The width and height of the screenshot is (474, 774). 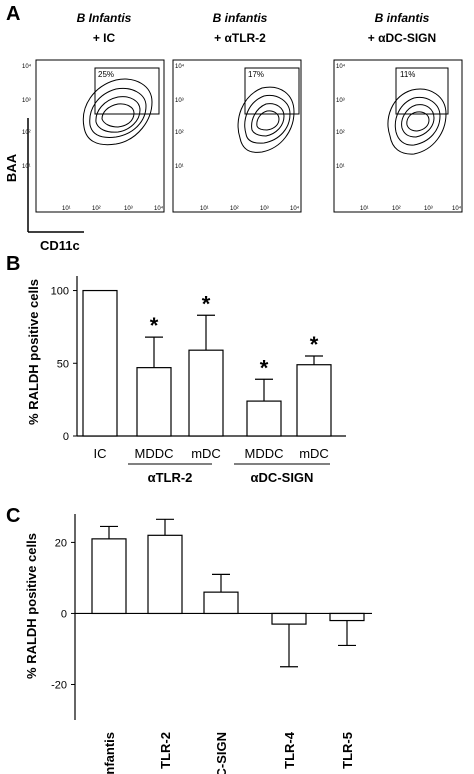 I want to click on group-label-adcsign: αDC-SIGN, so click(x=282, y=477).